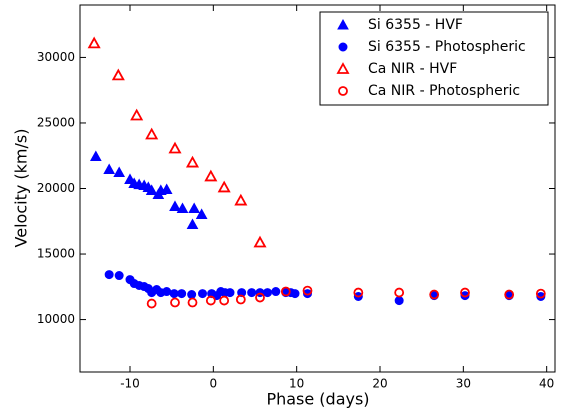 This screenshot has height=411, width=563. I want to click on y-tick-label: 20000, so click(56, 188).